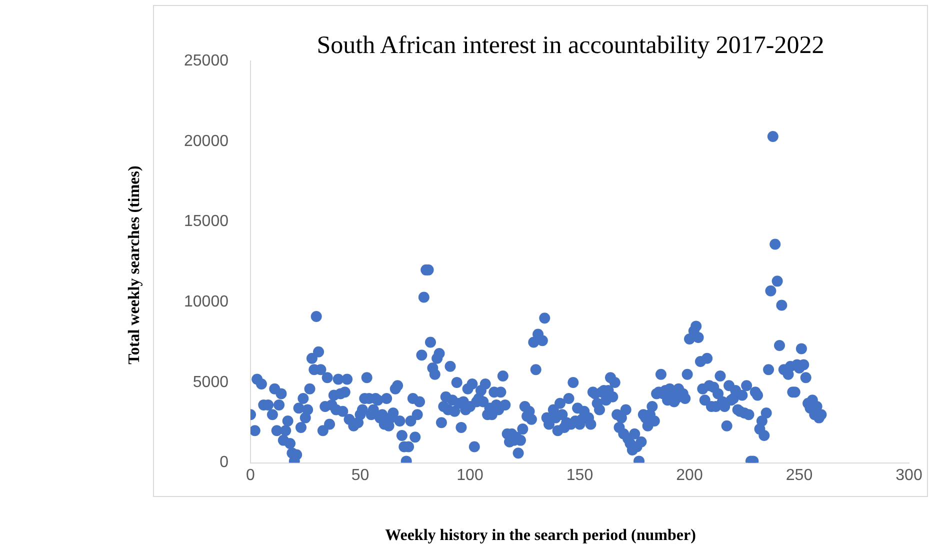 This screenshot has height=554, width=938. What do you see at coordinates (360, 475) in the screenshot?
I see `x-tick-label: 50` at bounding box center [360, 475].